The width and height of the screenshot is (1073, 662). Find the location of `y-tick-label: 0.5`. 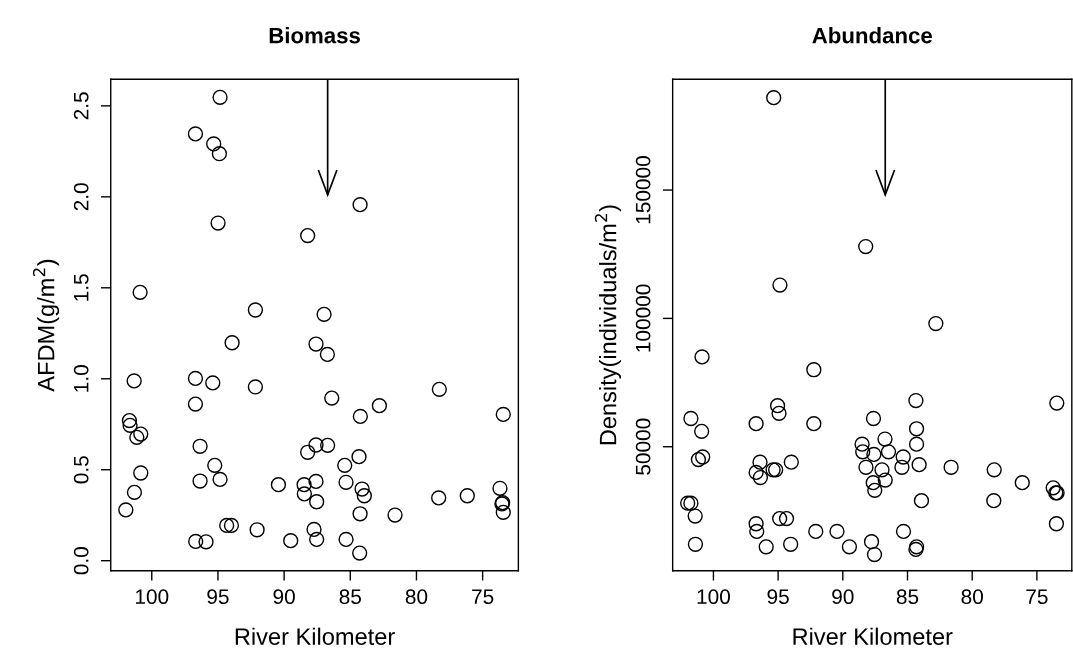

y-tick-label: 0.5 is located at coordinates (81, 470).